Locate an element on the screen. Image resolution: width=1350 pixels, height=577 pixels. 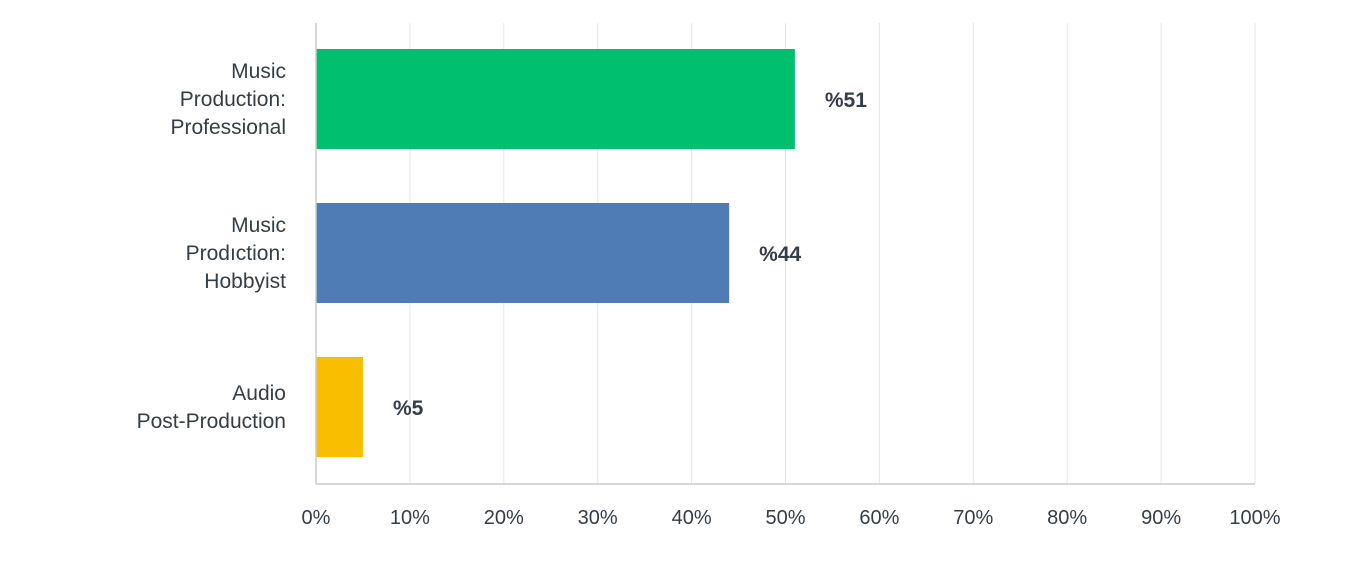
category-label-line: Professional is located at coordinates (228, 127).